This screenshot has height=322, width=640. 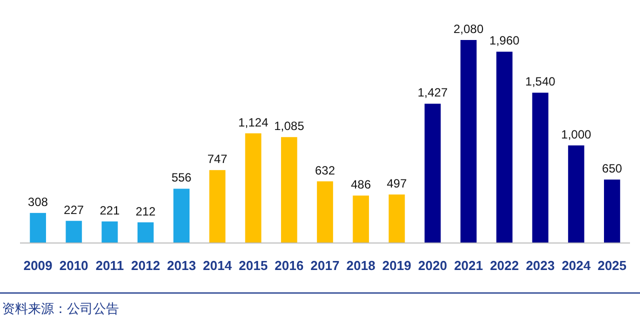 I want to click on data-label: 227, so click(x=74, y=209).